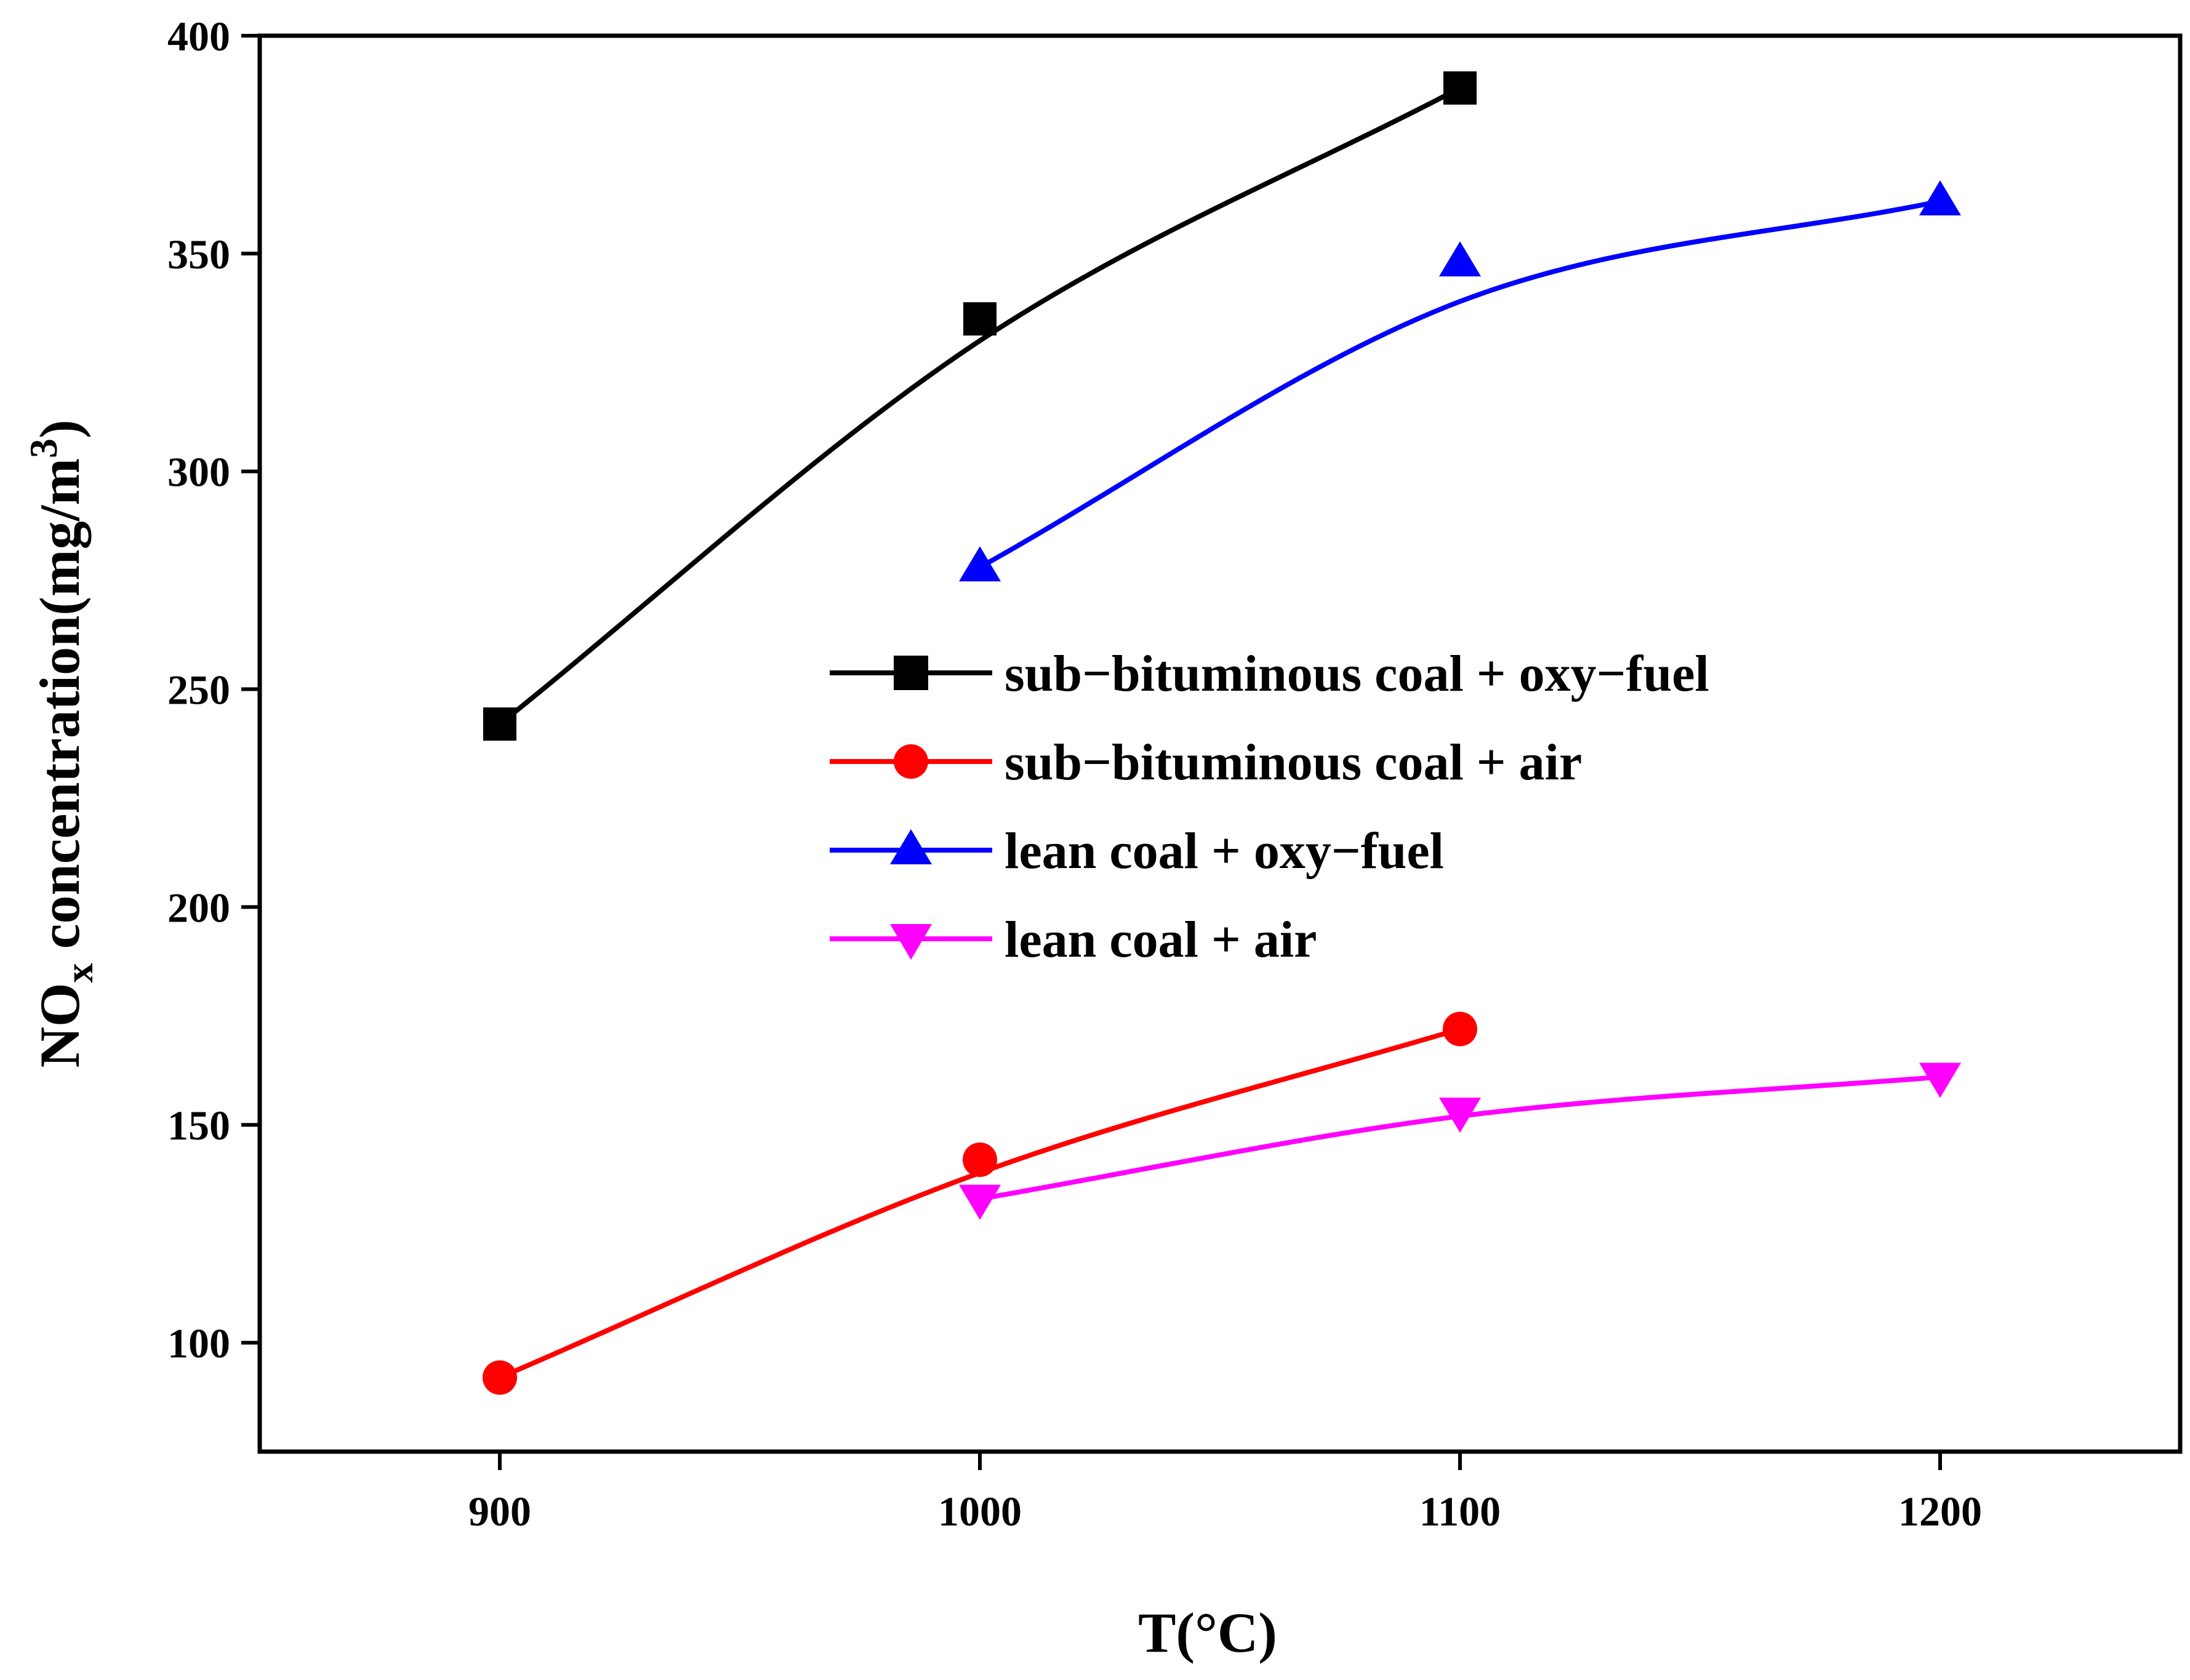 The height and width of the screenshot is (1680, 2190). What do you see at coordinates (1940, 1511) in the screenshot?
I see `x-tick-label: 1200` at bounding box center [1940, 1511].